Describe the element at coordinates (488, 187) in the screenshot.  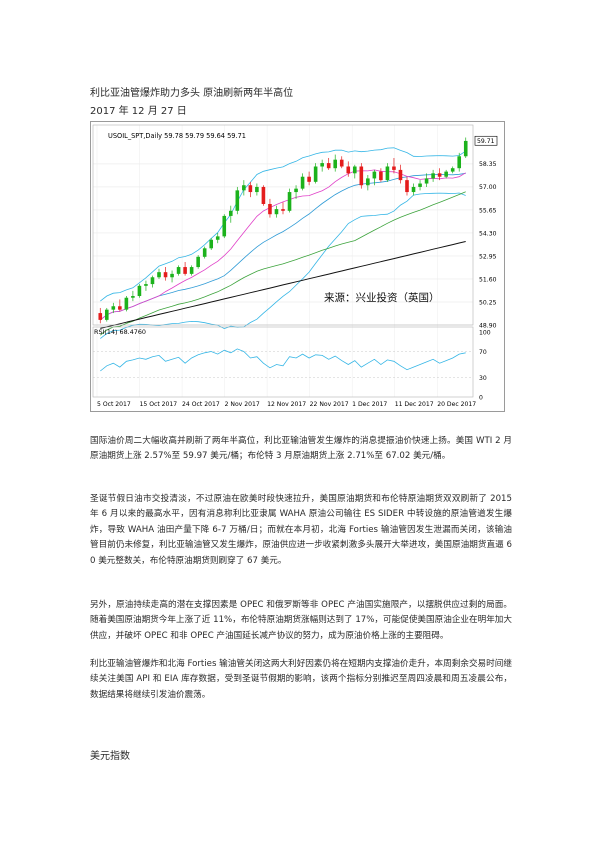
I see `price-tick-label: 57.00` at that location.